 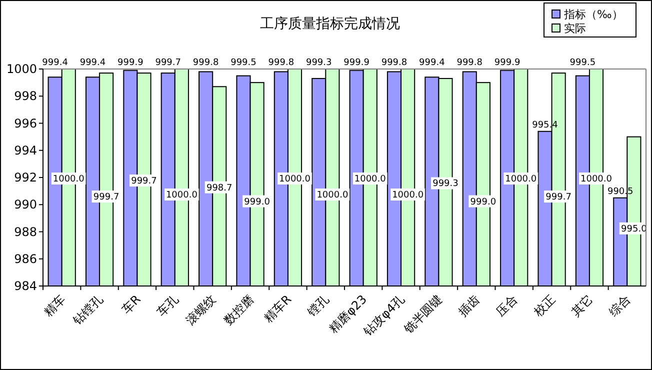 What do you see at coordinates (25, 150) in the screenshot?
I see `y-tick-label: 994` at bounding box center [25, 150].